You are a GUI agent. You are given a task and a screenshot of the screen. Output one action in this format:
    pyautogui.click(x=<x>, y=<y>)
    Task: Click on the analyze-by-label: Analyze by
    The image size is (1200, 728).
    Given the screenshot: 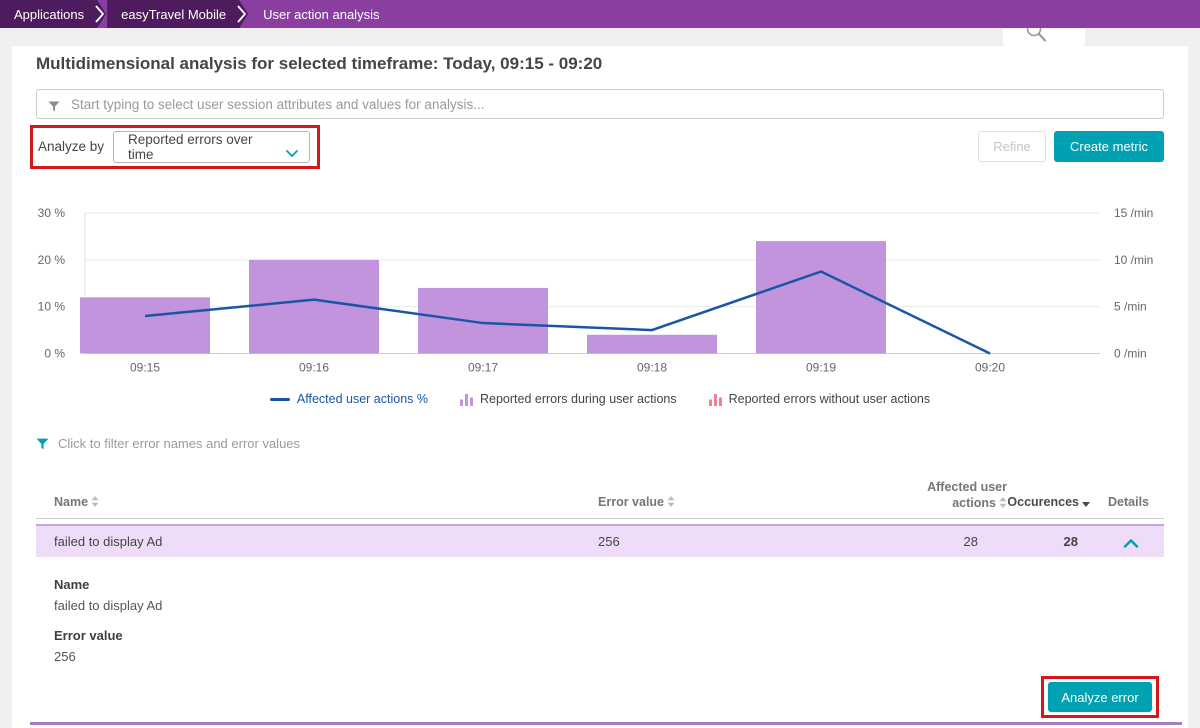 What is the action you would take?
    pyautogui.click(x=71, y=146)
    